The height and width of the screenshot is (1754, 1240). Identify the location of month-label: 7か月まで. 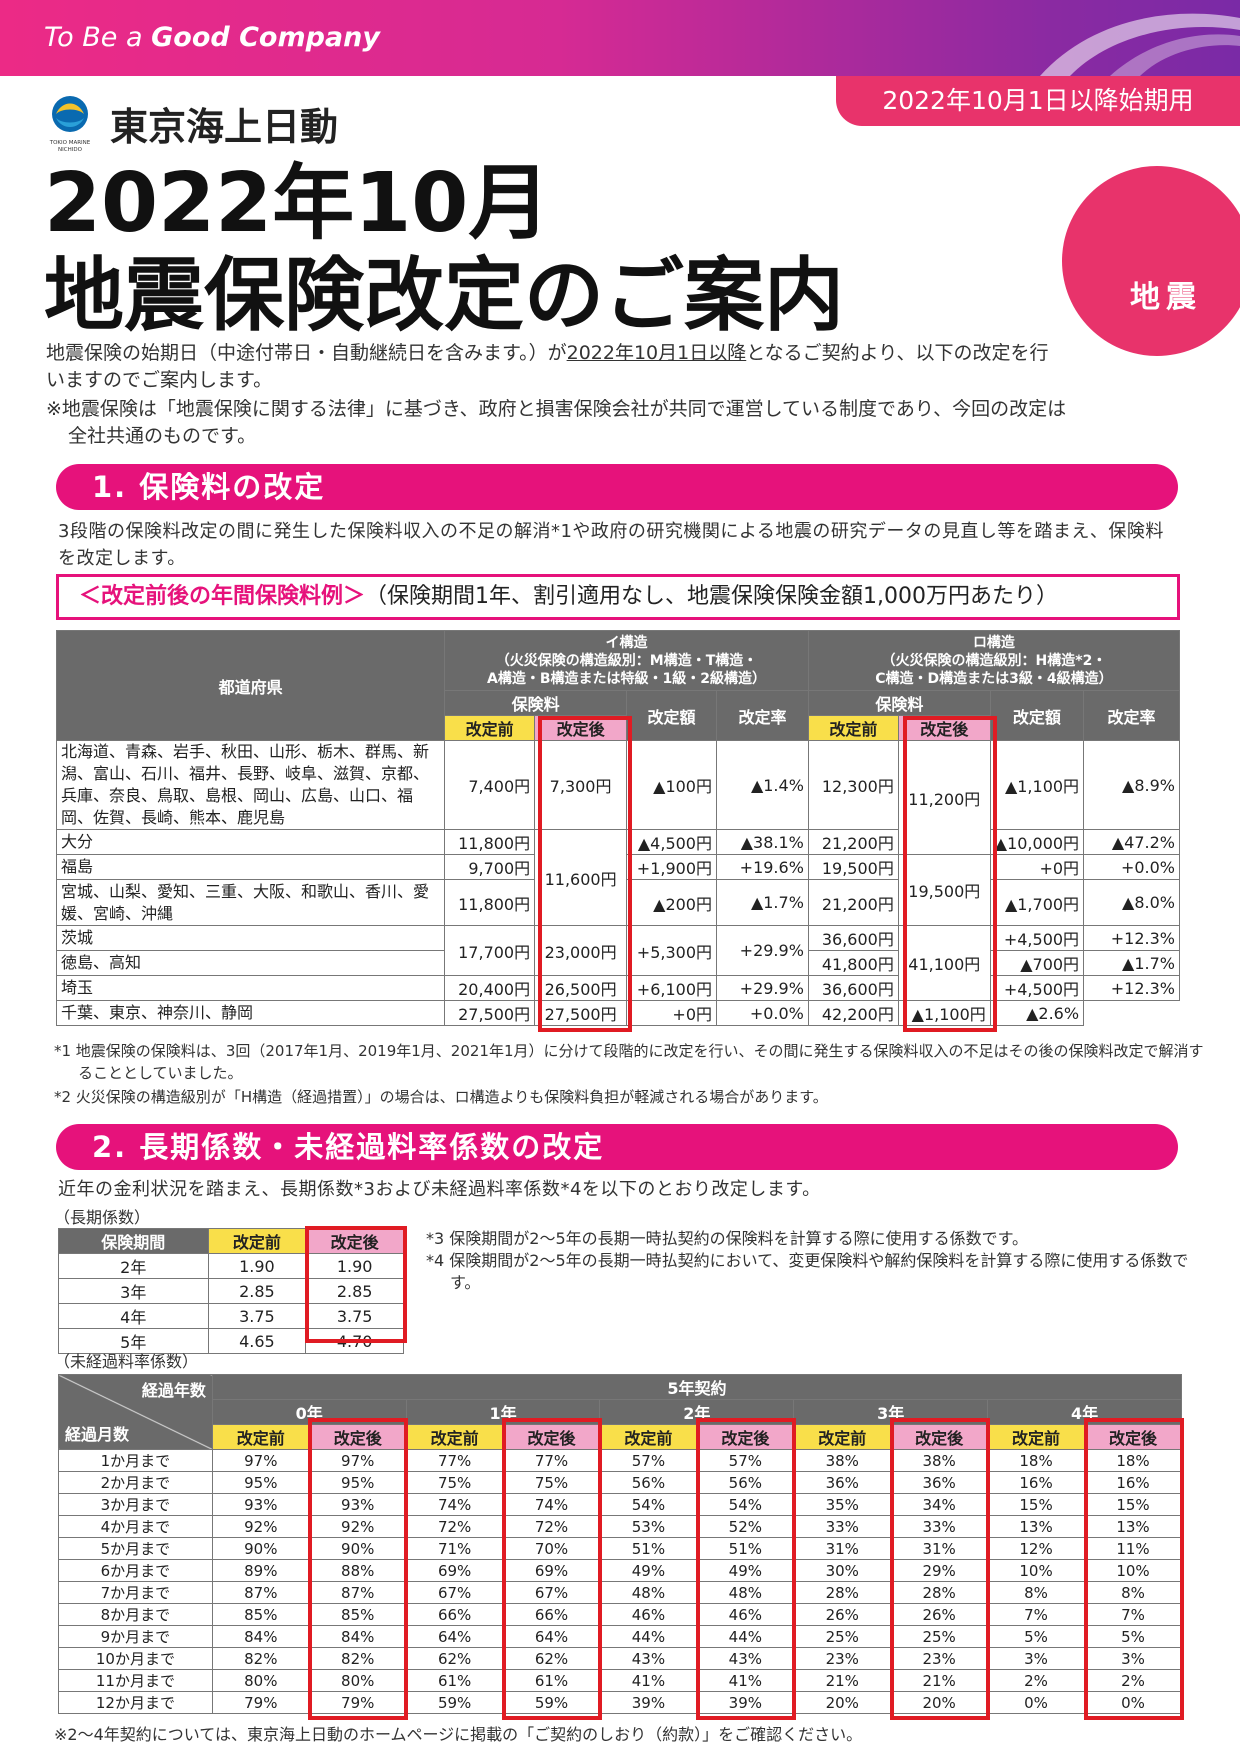
(135, 1592).